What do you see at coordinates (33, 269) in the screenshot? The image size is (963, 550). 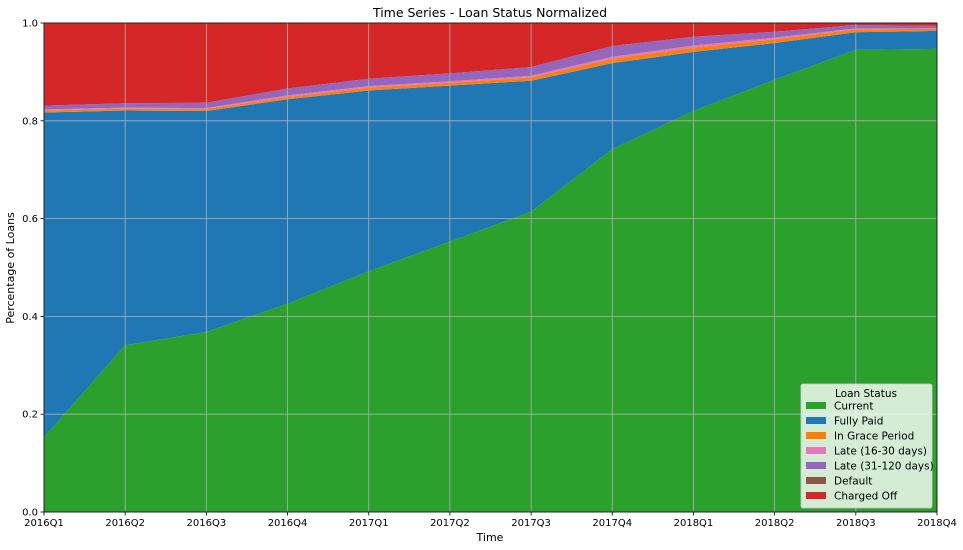 I see `y-axis-ticks: 0.0 0.2 0.4 0.6 0.8 1.0` at bounding box center [33, 269].